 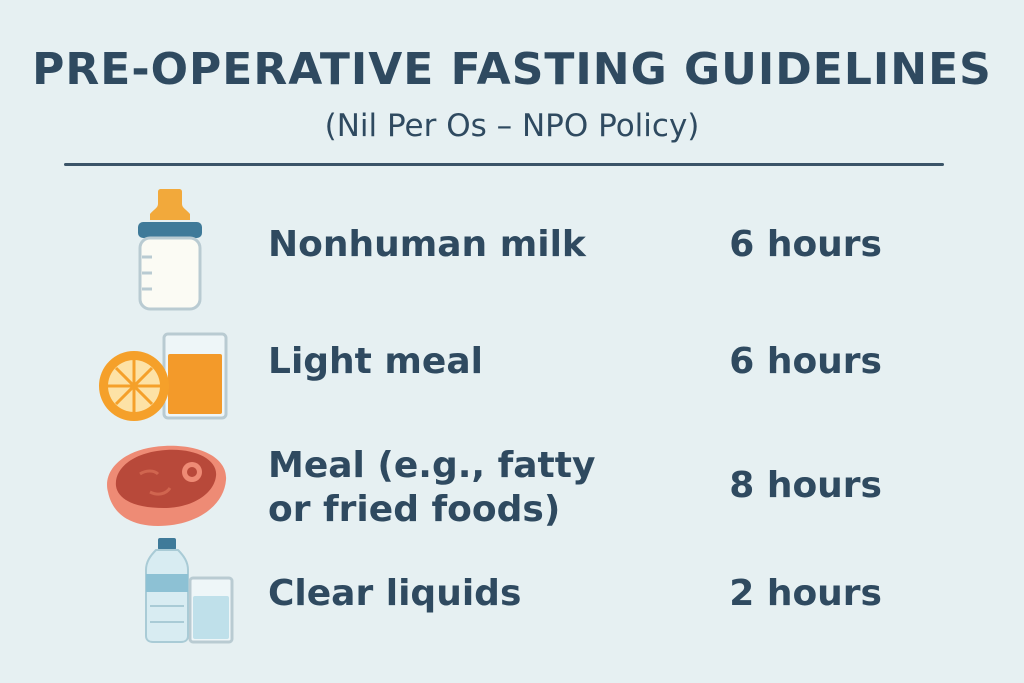 I want to click on food-label: Nonhuman milk, so click(x=427, y=244).